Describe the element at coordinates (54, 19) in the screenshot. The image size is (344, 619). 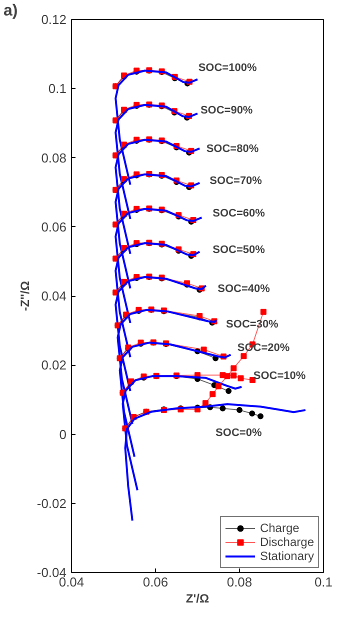
I see `y-tick-label: 0.12` at that location.